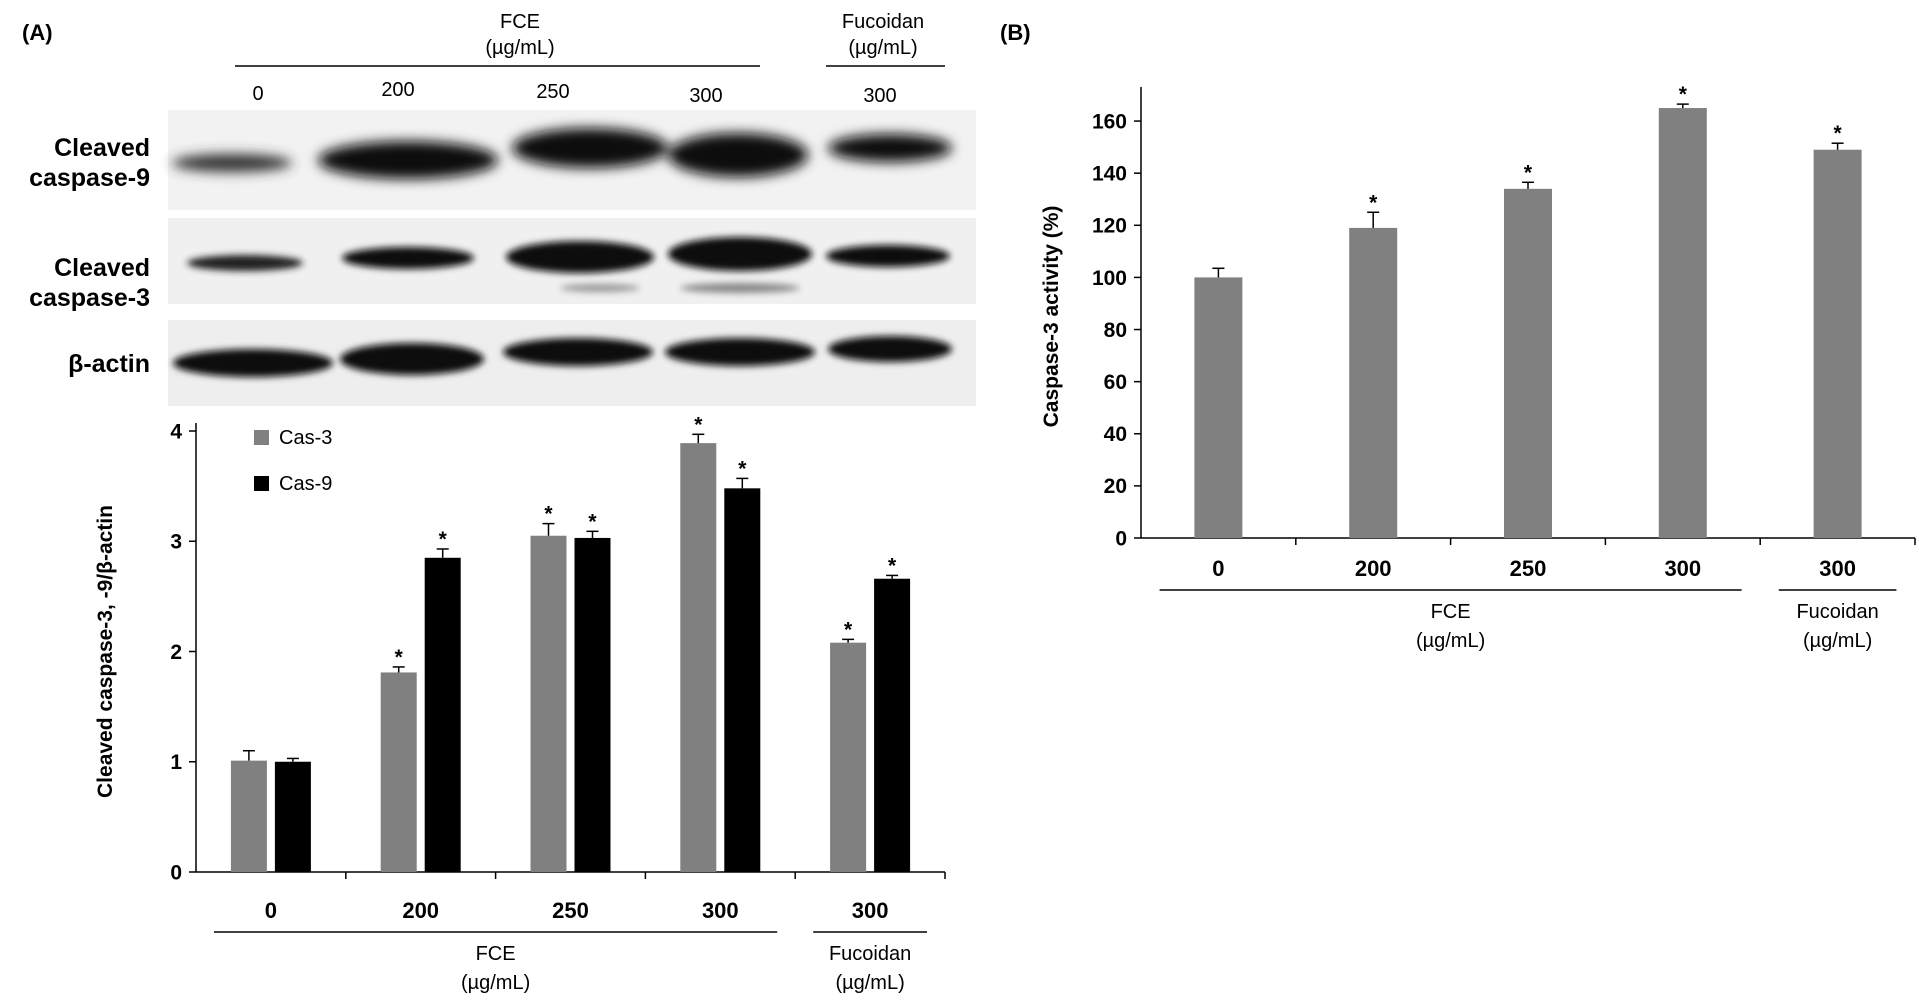  What do you see at coordinates (102, 268) in the screenshot?
I see `blot-row-label-caspase3: Cleaved` at bounding box center [102, 268].